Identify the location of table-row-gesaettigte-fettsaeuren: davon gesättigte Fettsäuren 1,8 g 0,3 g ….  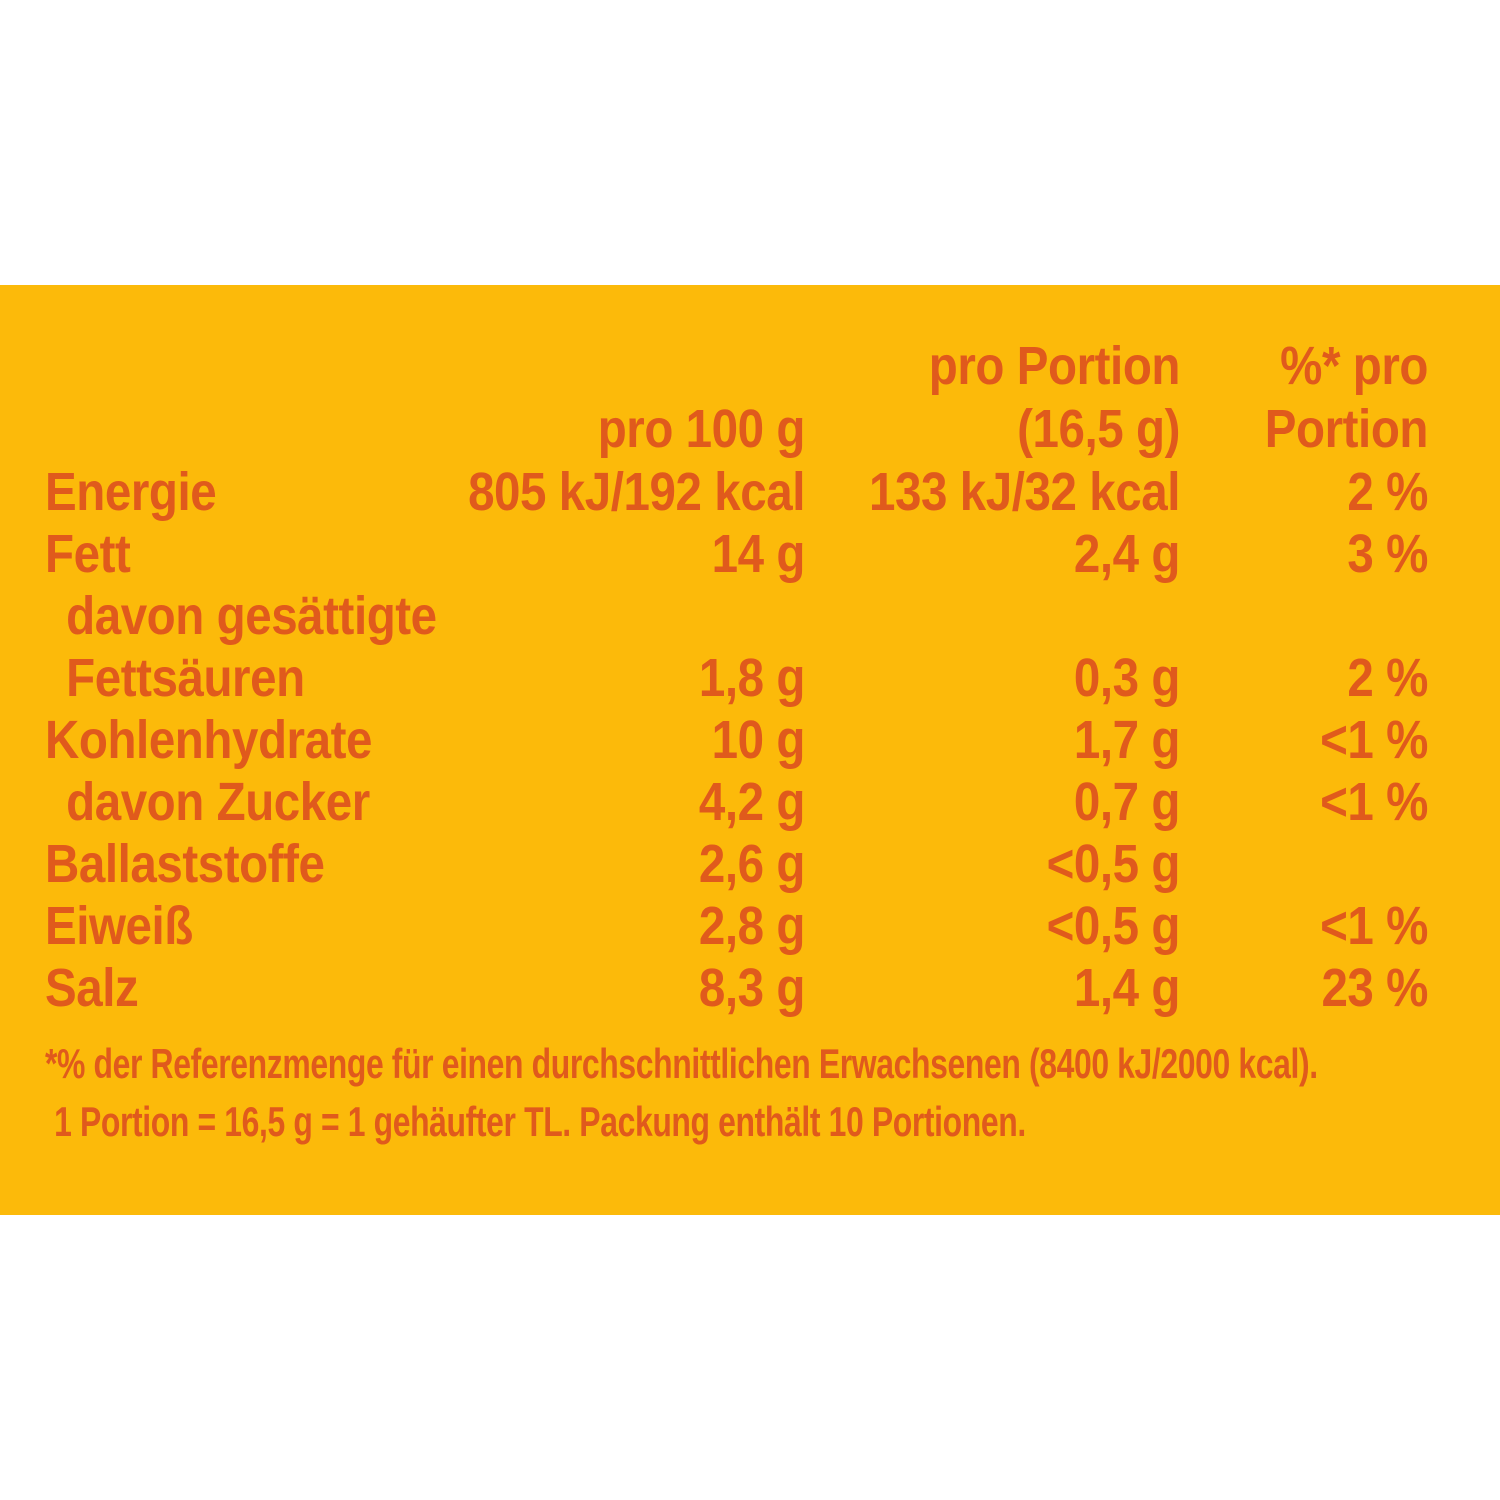
(736, 647).